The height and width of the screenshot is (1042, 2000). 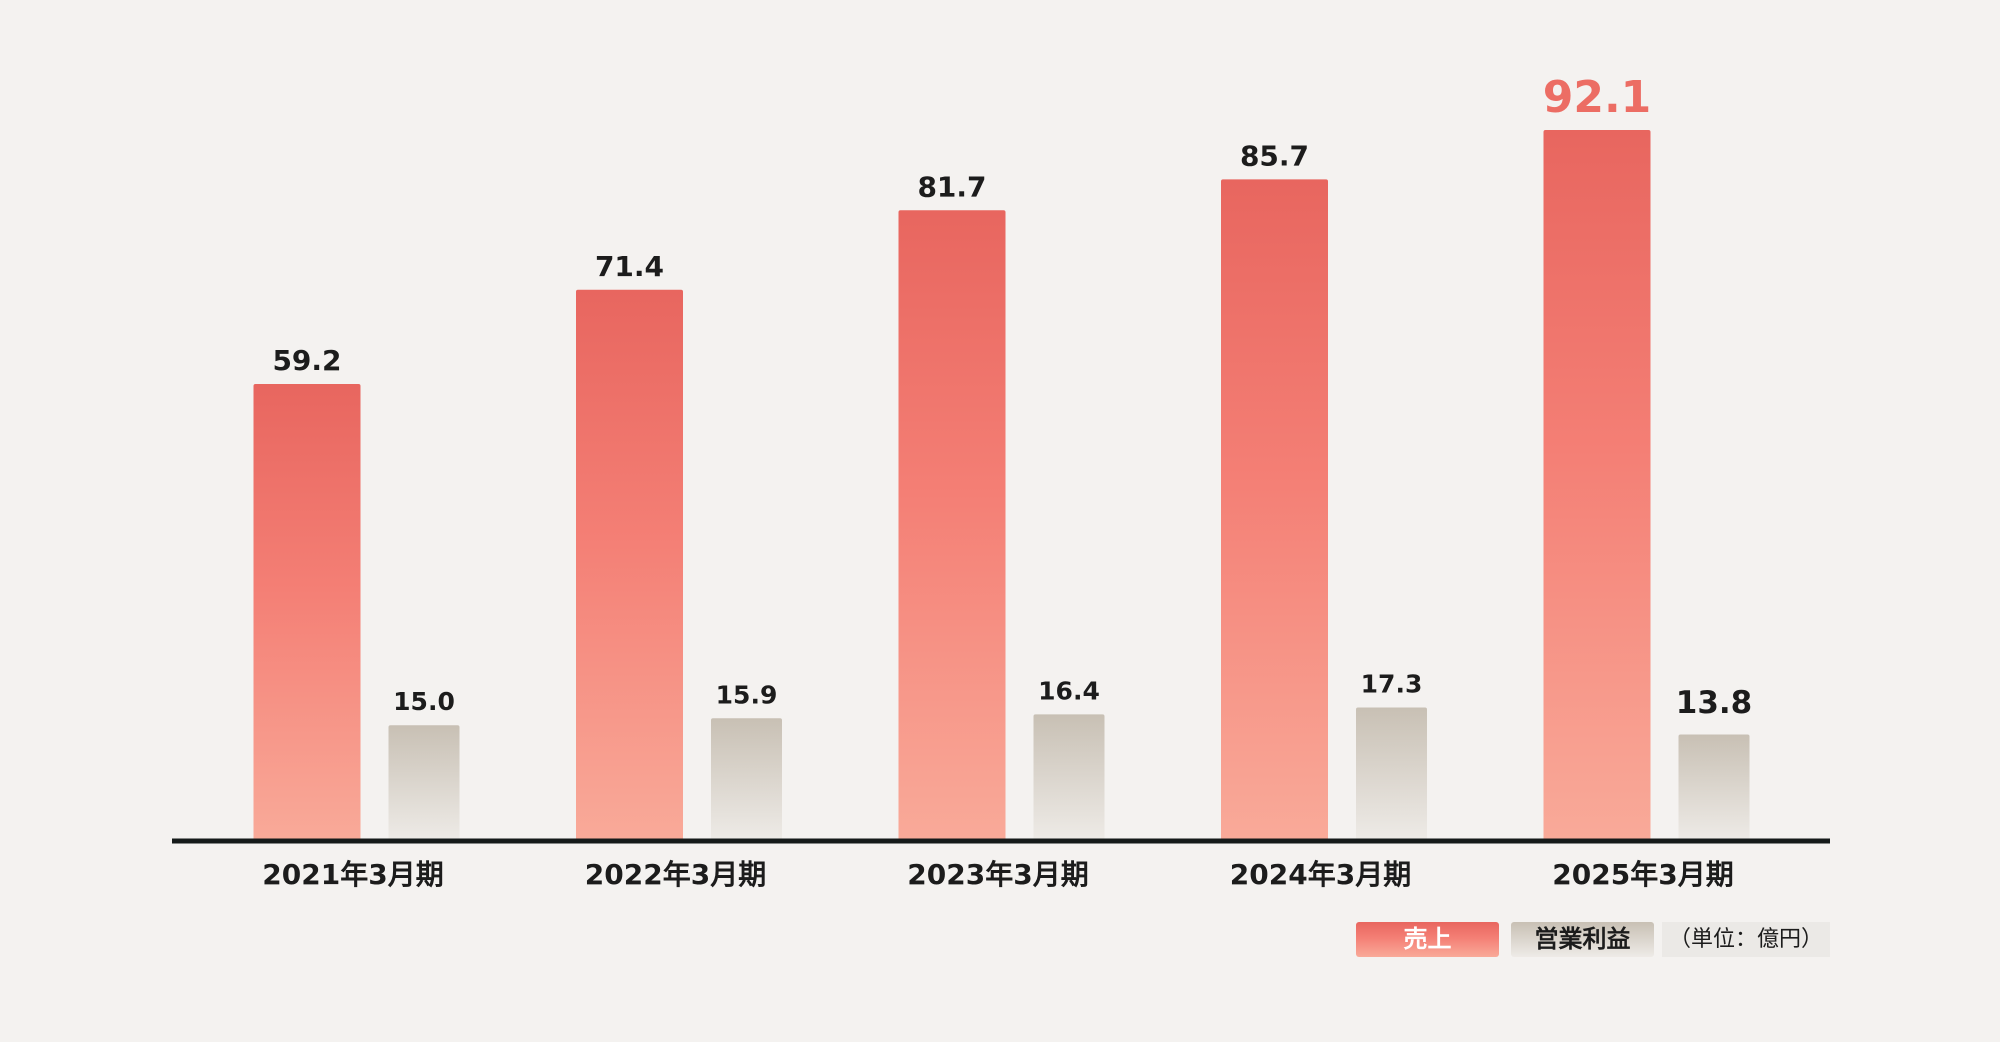 What do you see at coordinates (629, 266) in the screenshot?
I see `value-label: 71.4` at bounding box center [629, 266].